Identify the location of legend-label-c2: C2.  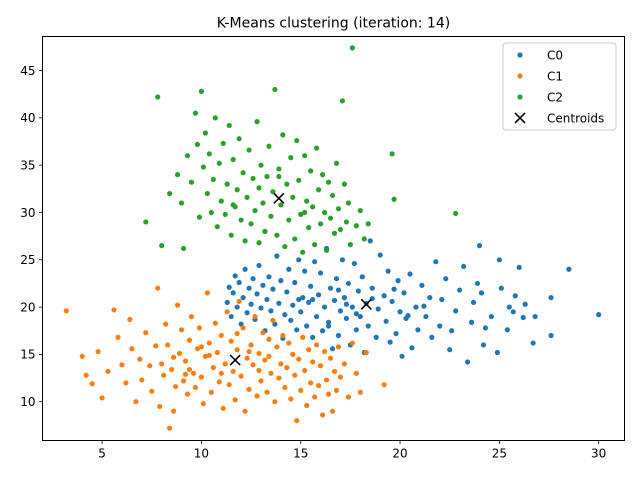
(555, 98).